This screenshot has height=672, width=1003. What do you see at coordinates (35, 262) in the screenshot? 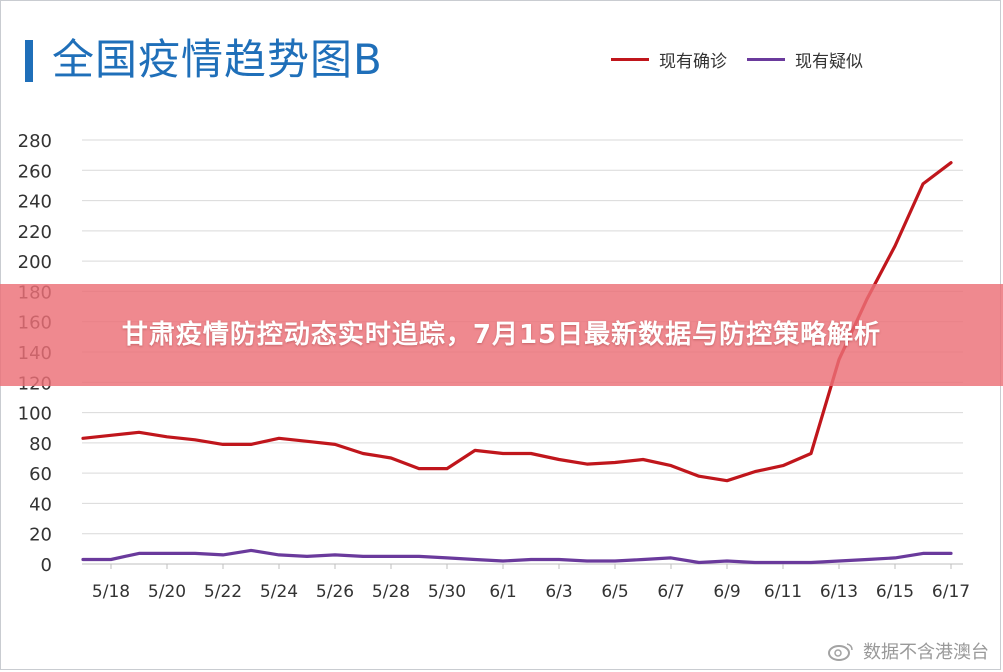
I see `y-tick-label: 200` at bounding box center [35, 262].